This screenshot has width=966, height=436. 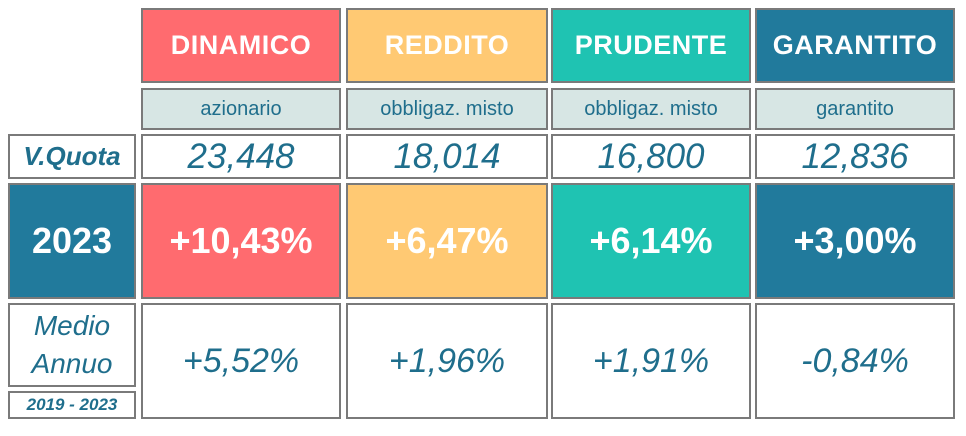 I want to click on quota-row-label: V.Quota, so click(x=72, y=156).